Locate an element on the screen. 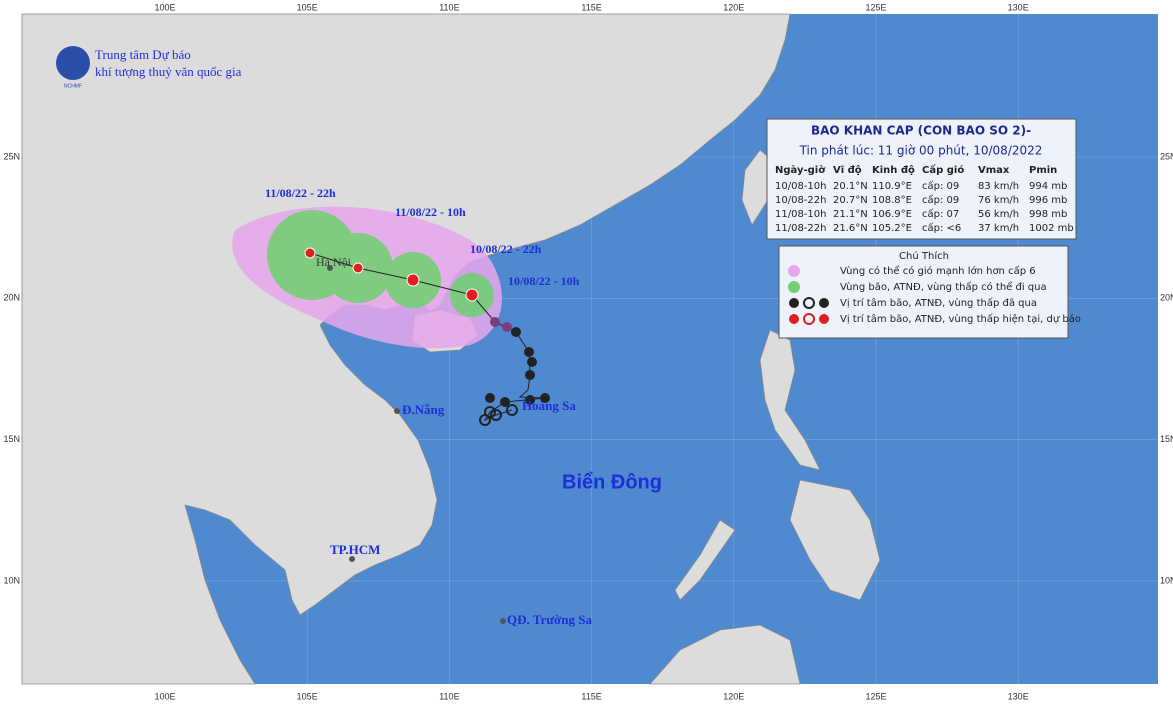 This screenshot has height=708, width=1173. forecast-positions is located at coordinates (391, 274).